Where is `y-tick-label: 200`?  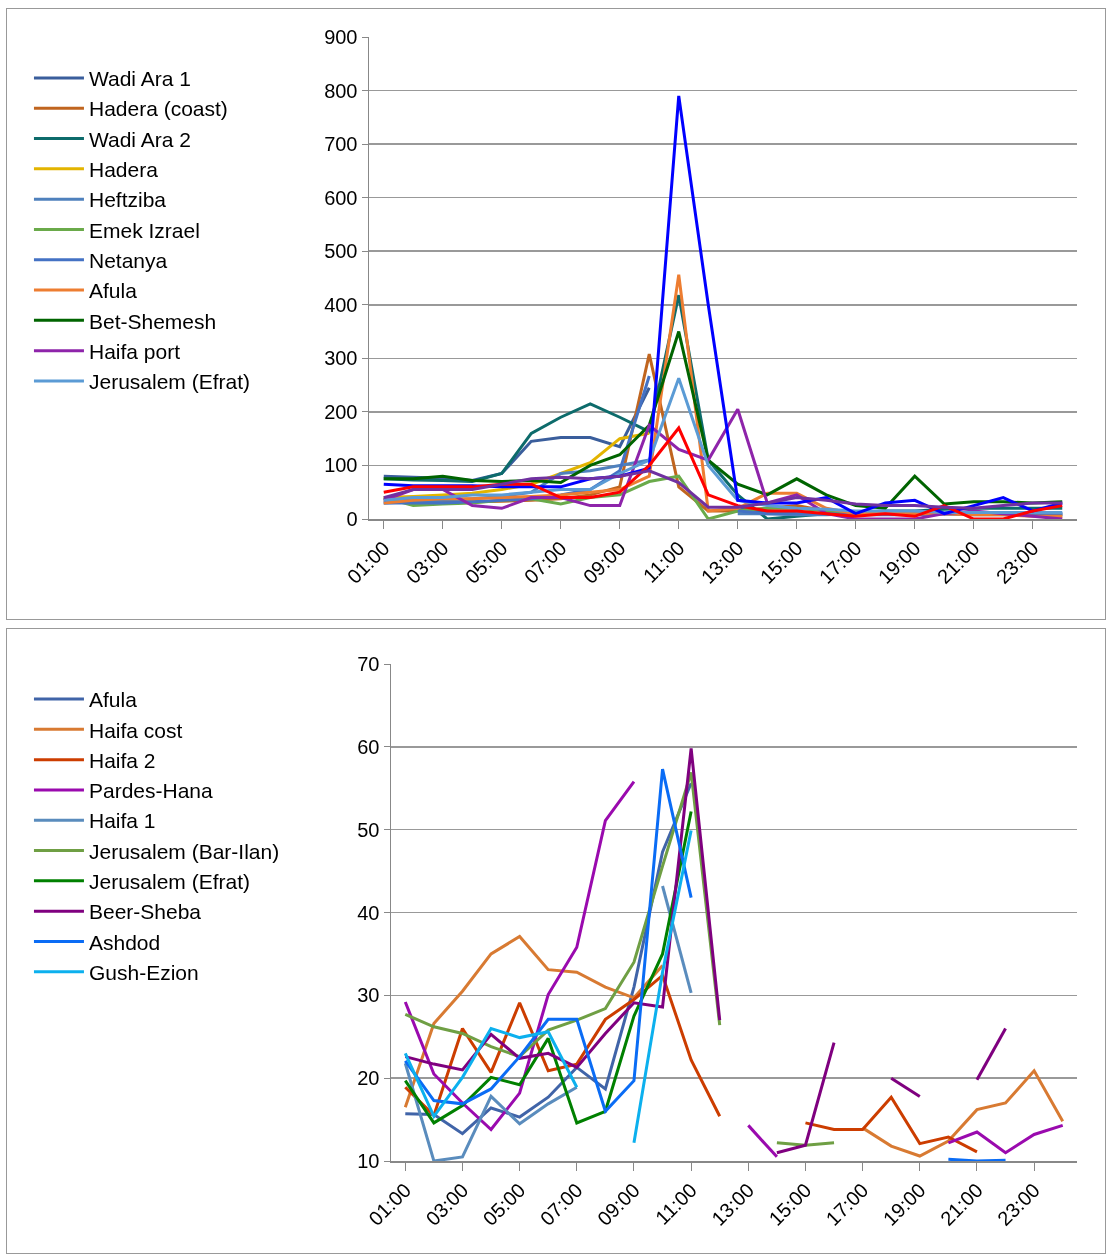
y-tick-label: 200 is located at coordinates (341, 411).